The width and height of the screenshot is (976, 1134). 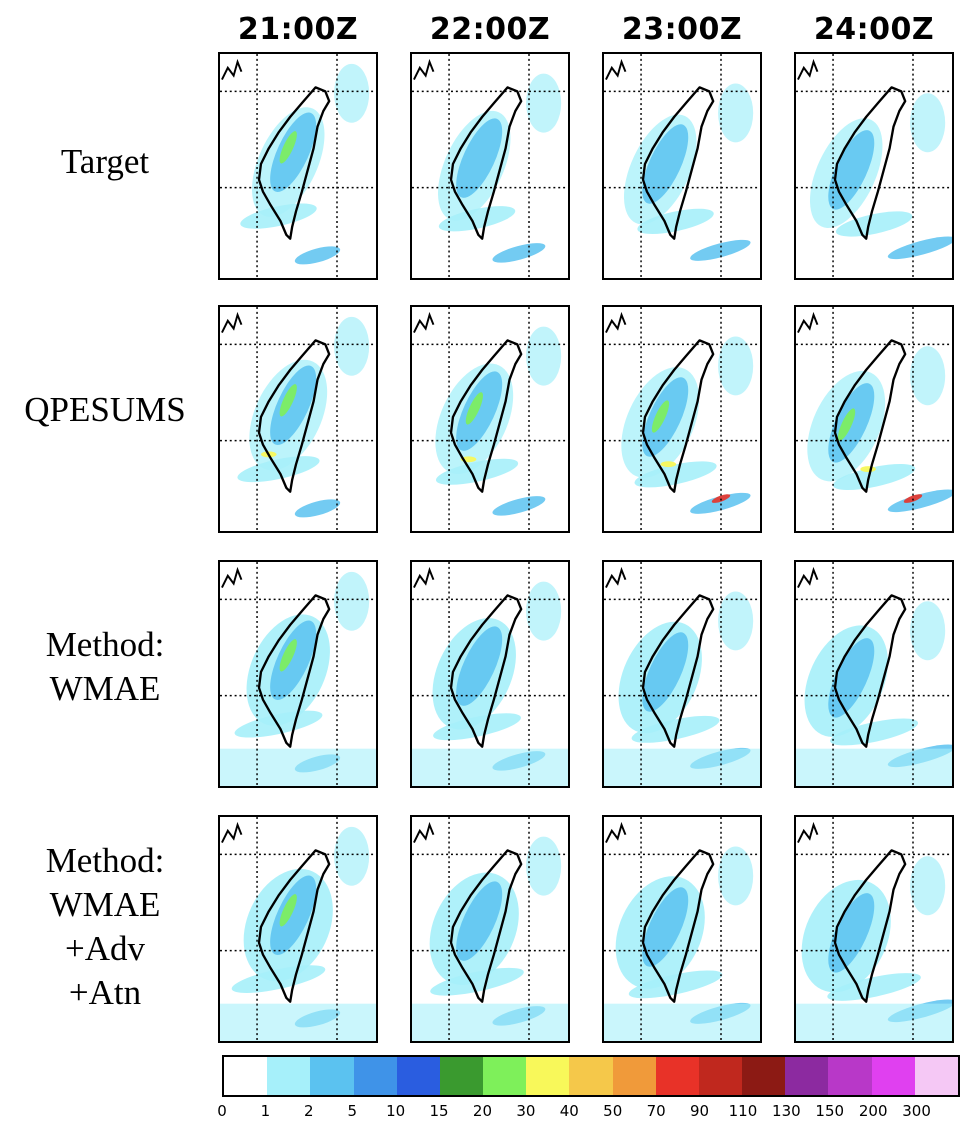 What do you see at coordinates (439, 1111) in the screenshot?
I see `colorbar-tick-label: 15` at bounding box center [439, 1111].